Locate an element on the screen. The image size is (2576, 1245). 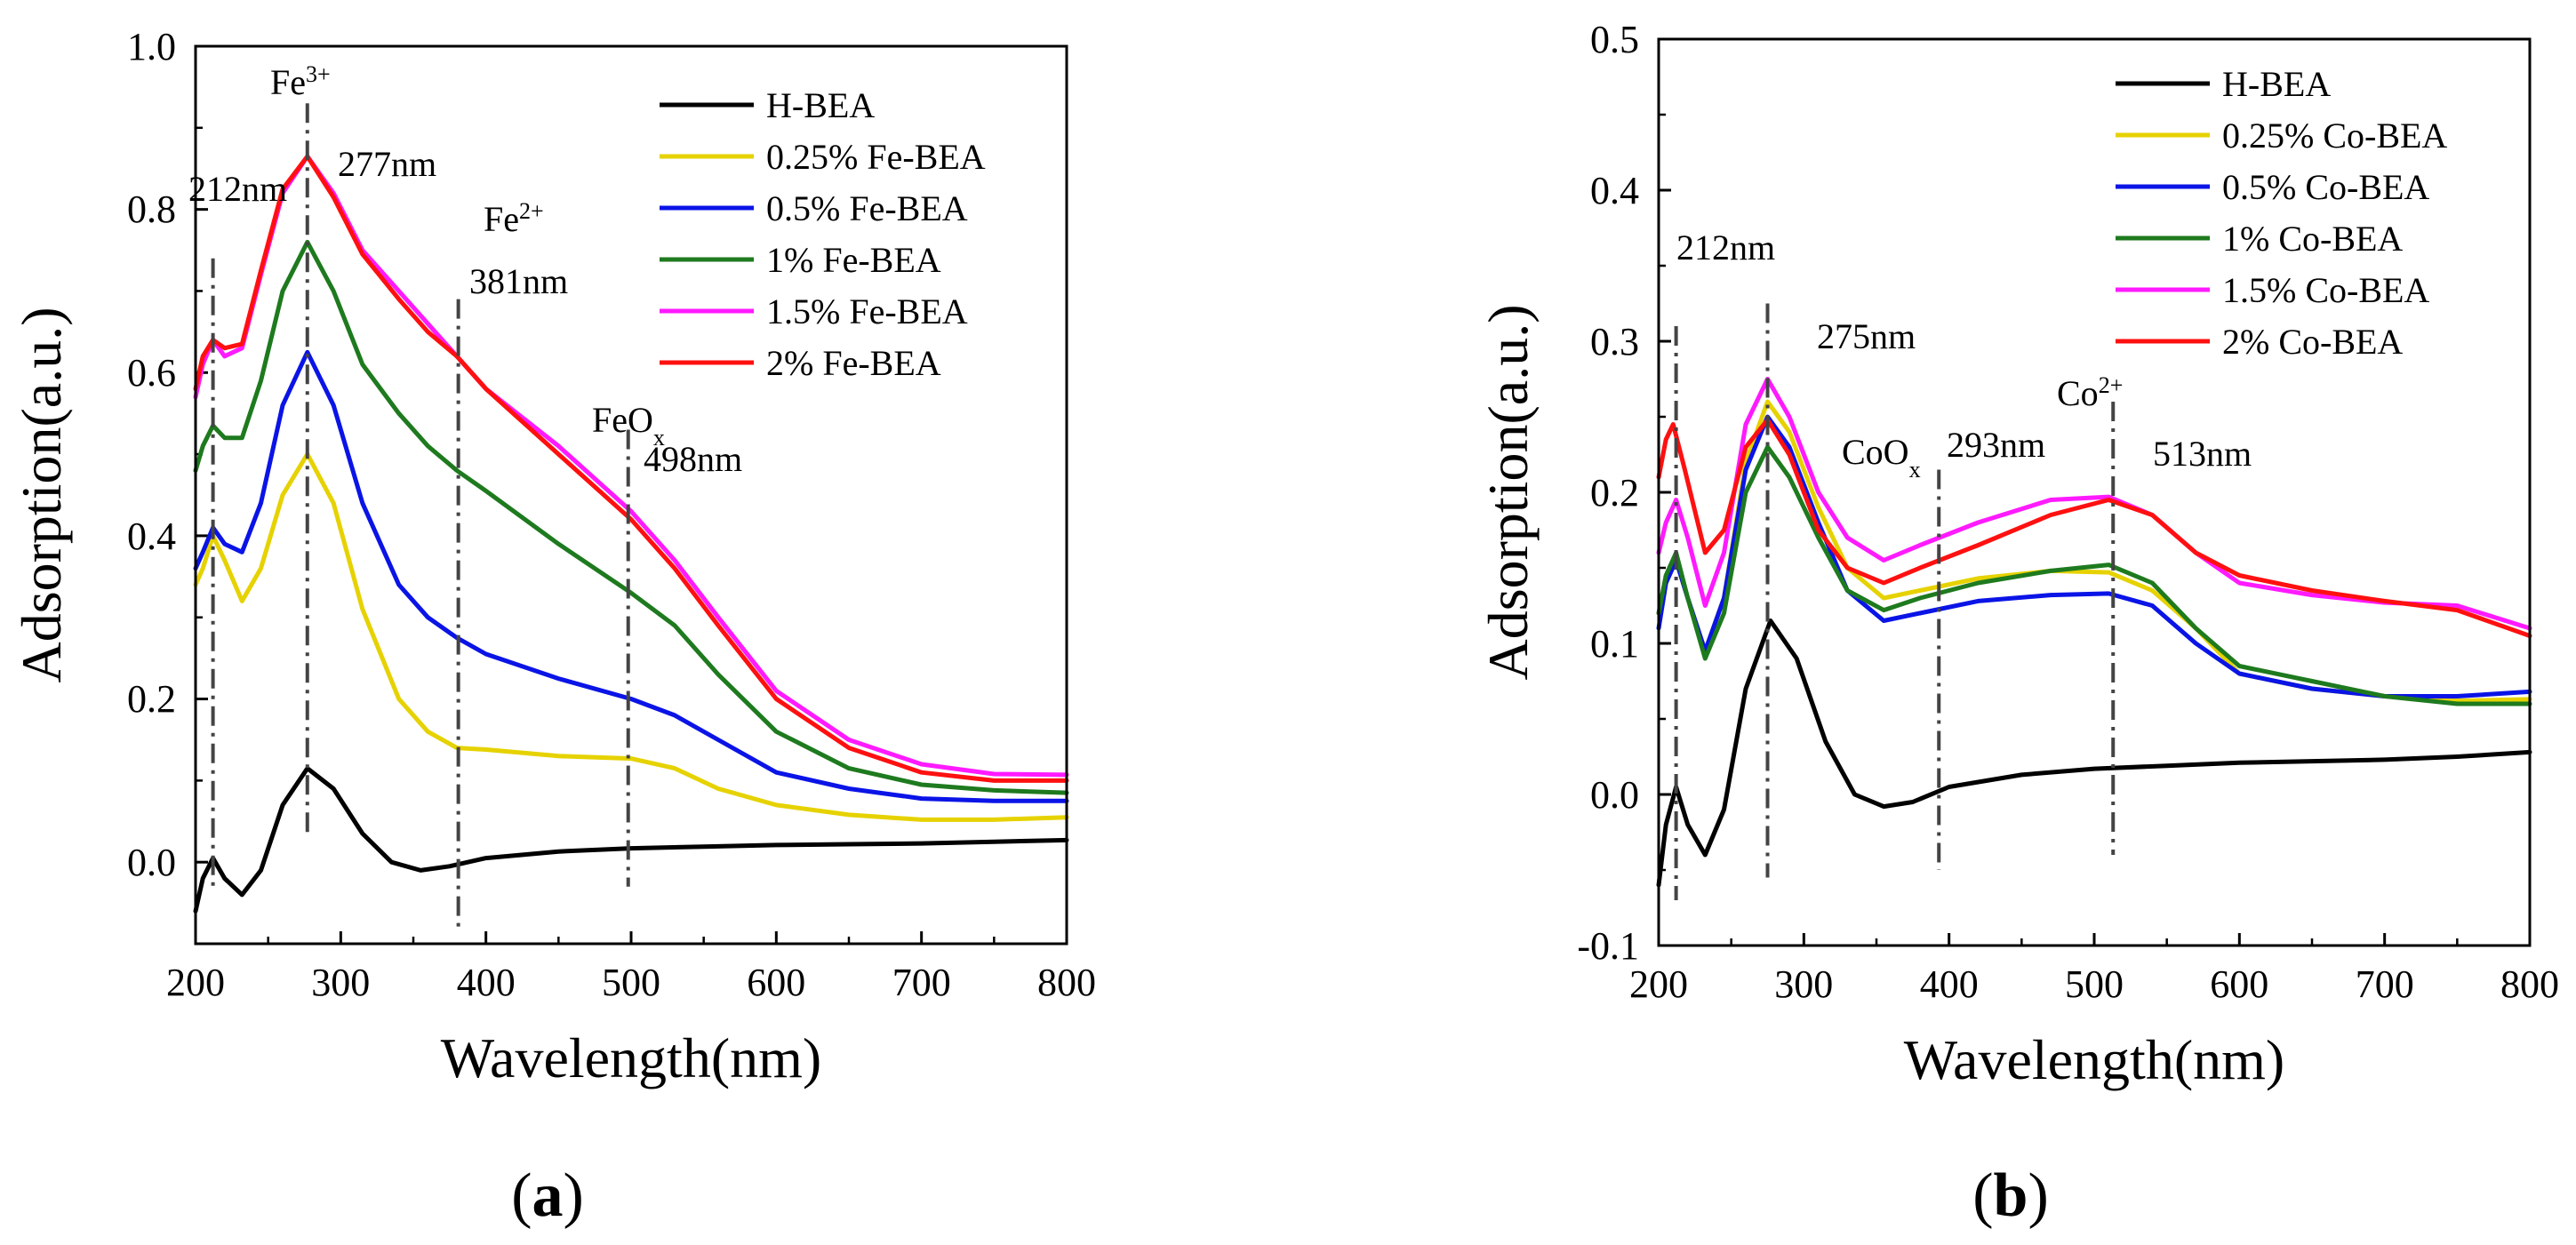
legend-item: 2% Fe-BEA is located at coordinates (800, 363).